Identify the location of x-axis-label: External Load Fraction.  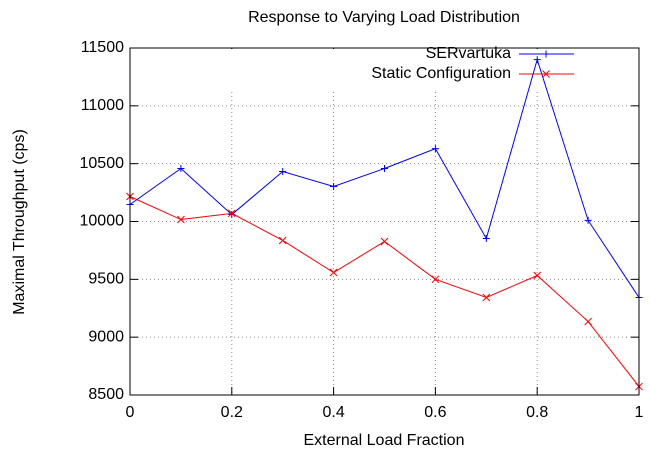
(384, 440).